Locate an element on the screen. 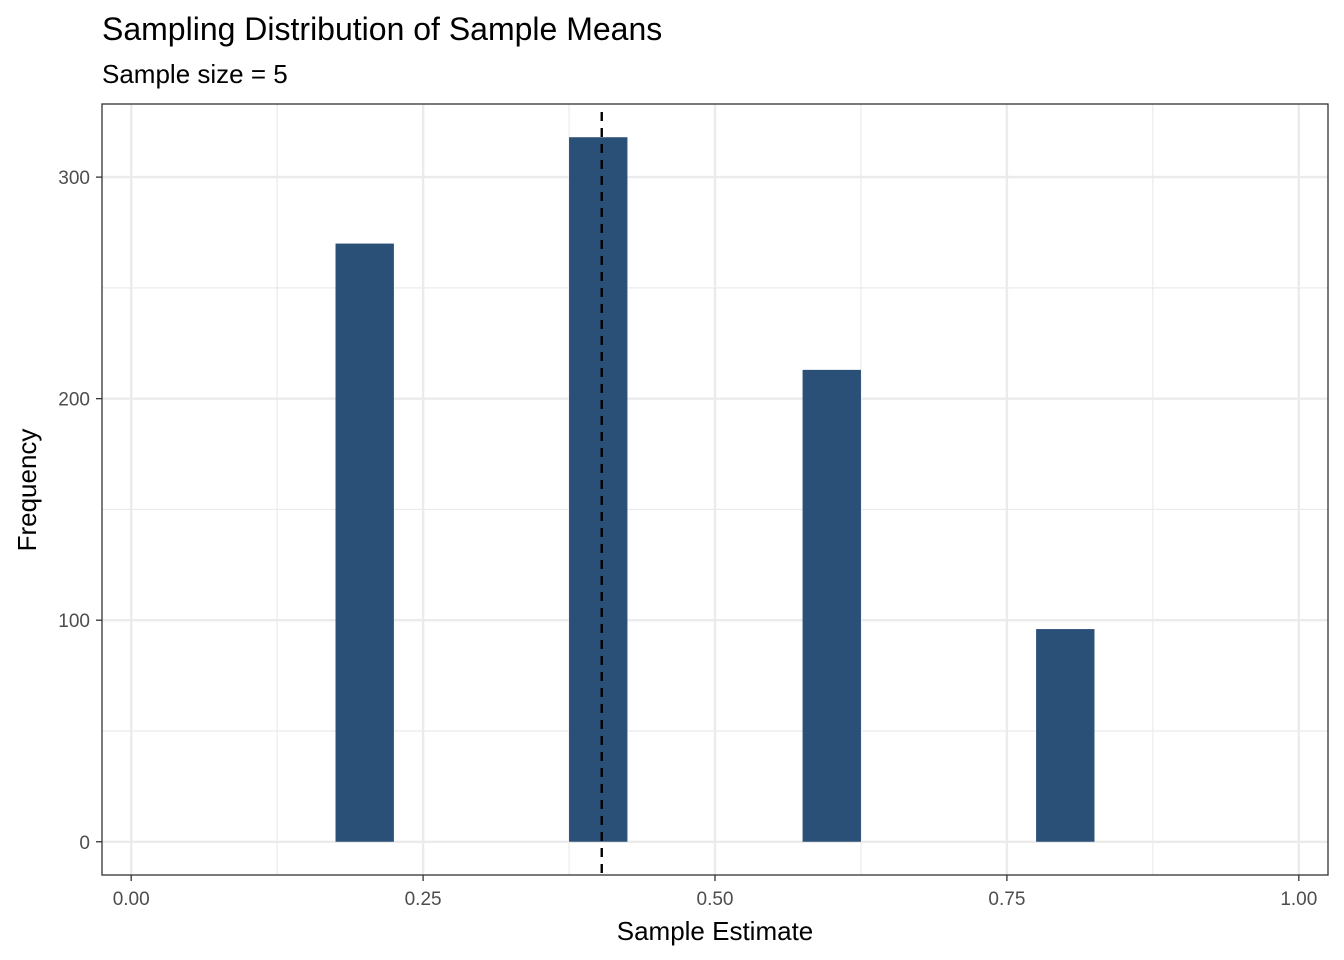 Image resolution: width=1344 pixels, height=960 pixels. x-tick-label: 0.75 is located at coordinates (1006, 899).